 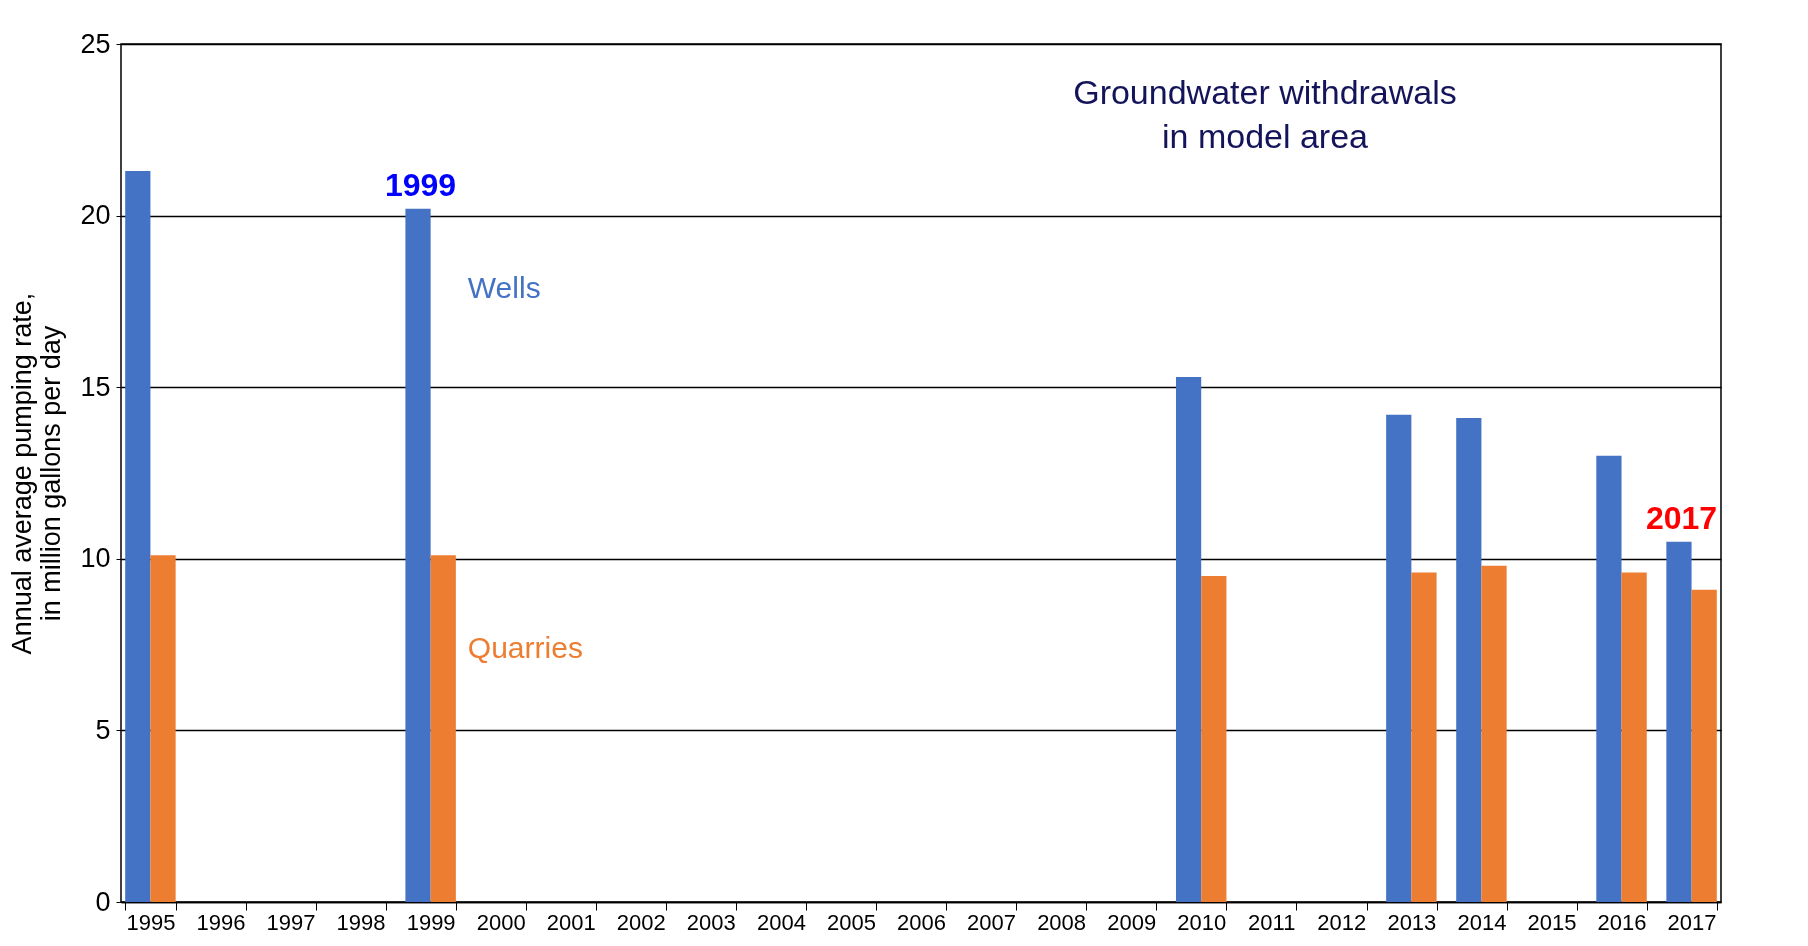 I want to click on x-tick-label: 2009, so click(x=1132, y=922).